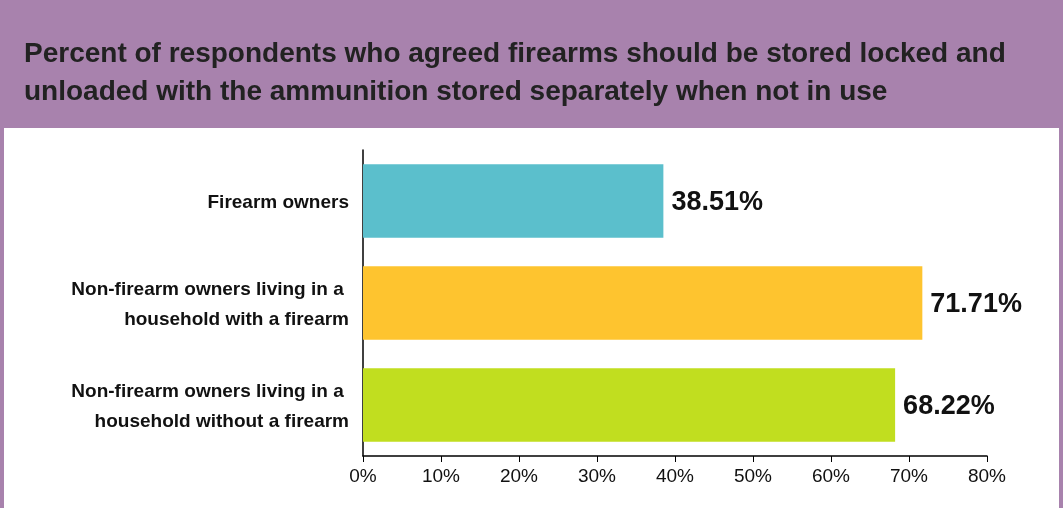 Image resolution: width=1063 pixels, height=508 pixels. I want to click on y-tick-label: Non-firearm owners living in a household without a firearm, so click(210, 405).